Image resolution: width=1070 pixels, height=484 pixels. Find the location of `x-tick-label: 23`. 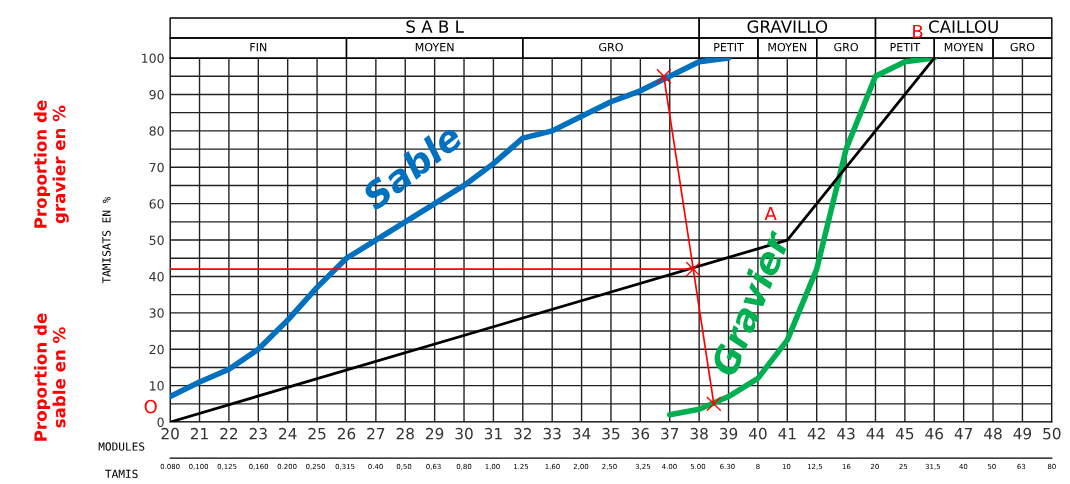

x-tick-label: 23 is located at coordinates (258, 433).